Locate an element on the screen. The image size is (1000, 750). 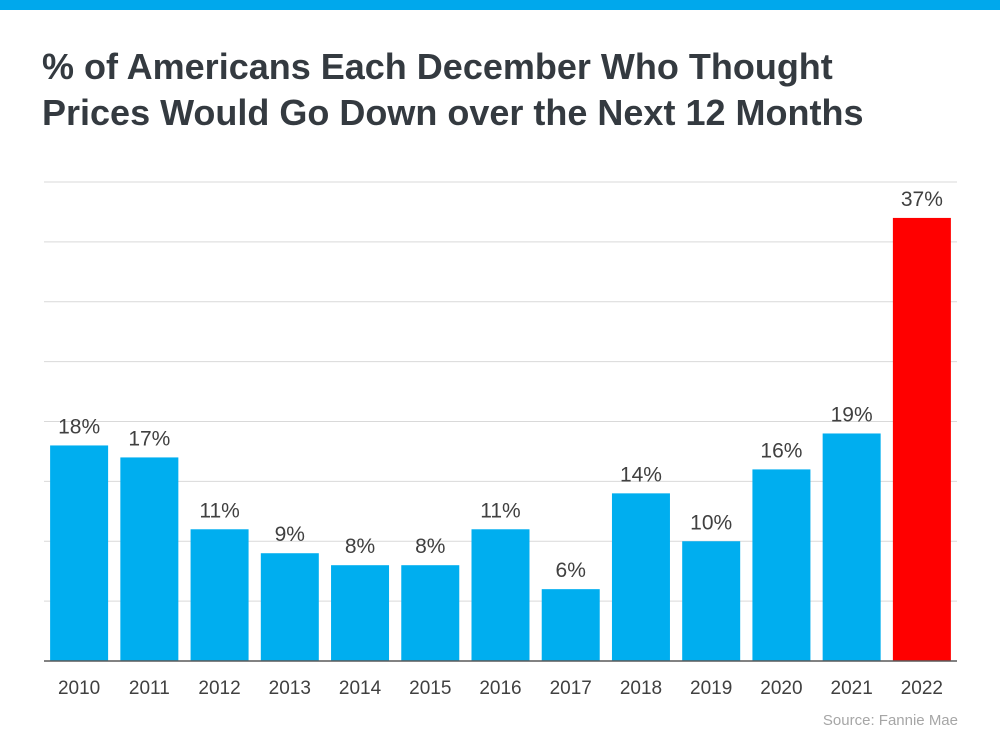
data-label-2010: 18% is located at coordinates (79, 426).